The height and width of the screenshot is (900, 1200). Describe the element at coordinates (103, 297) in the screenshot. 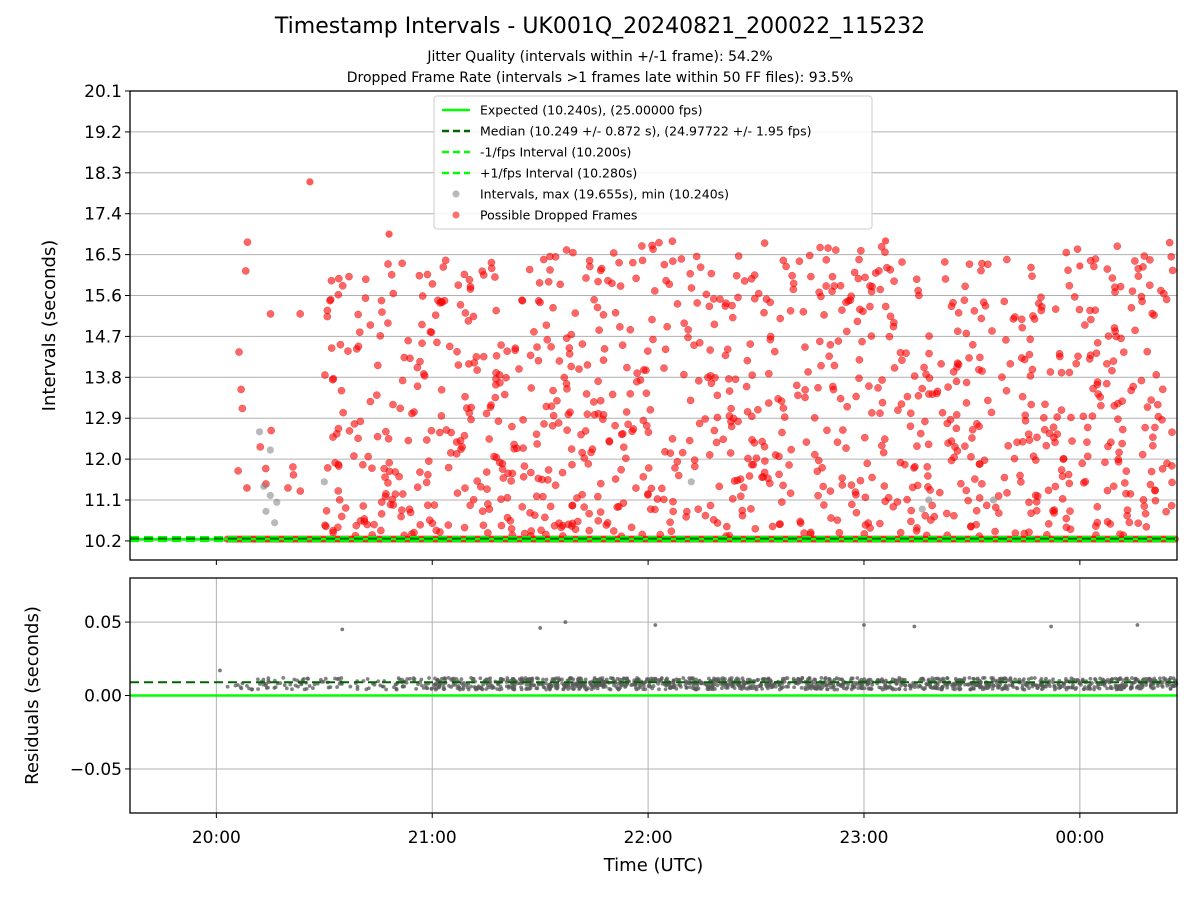

I see `top-ytick-label: 15.6` at that location.